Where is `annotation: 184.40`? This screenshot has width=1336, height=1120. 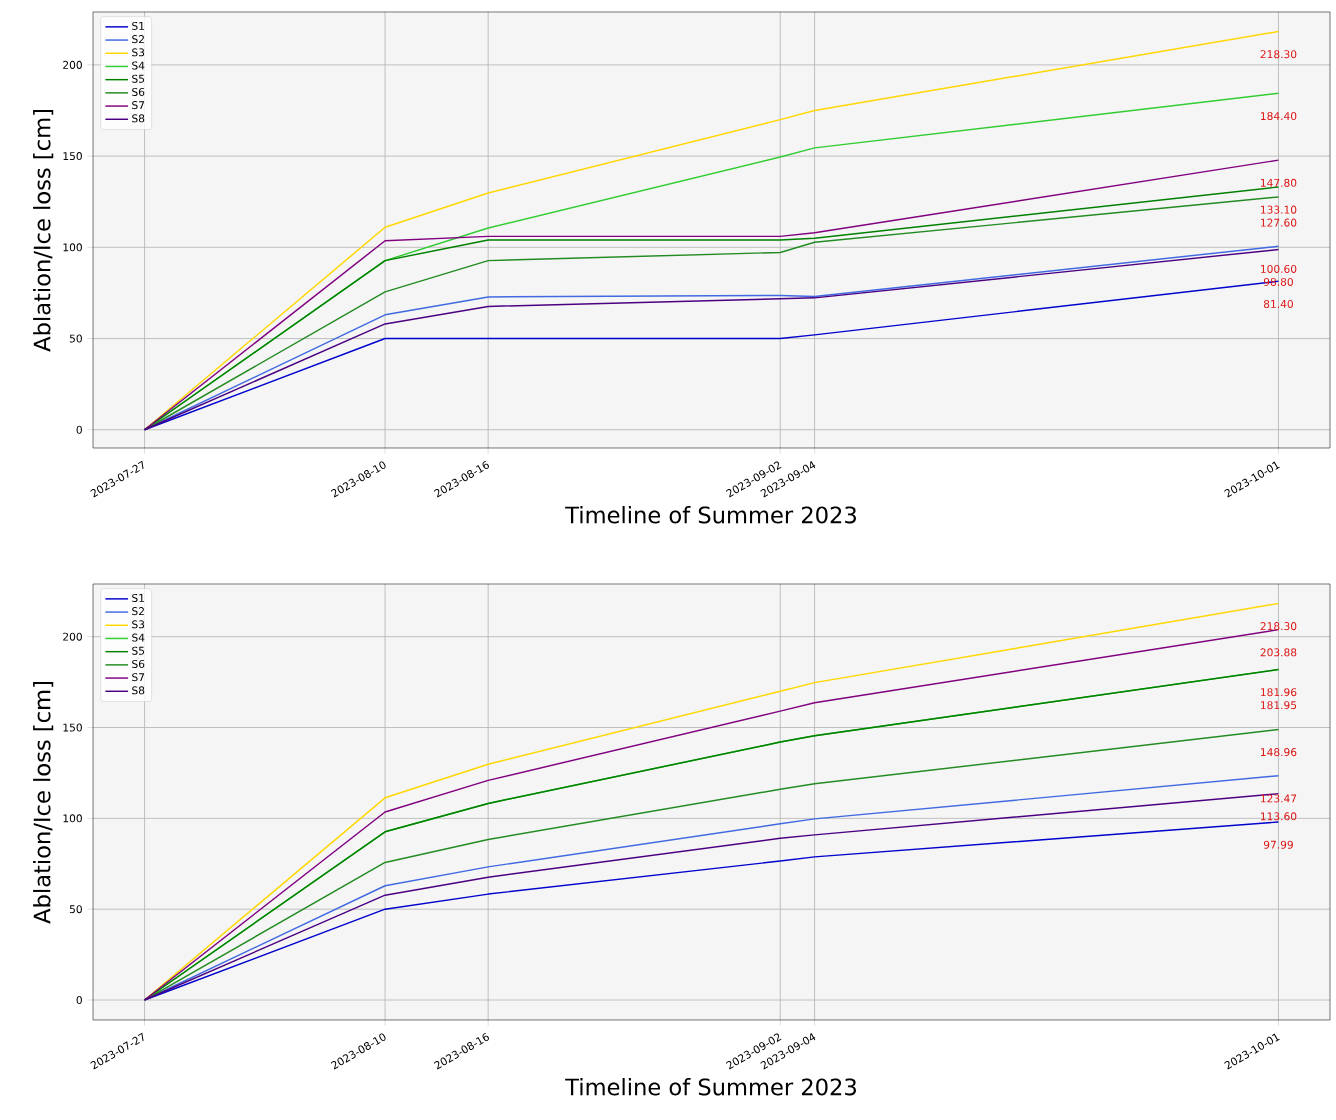
annotation: 184.40 is located at coordinates (1279, 116).